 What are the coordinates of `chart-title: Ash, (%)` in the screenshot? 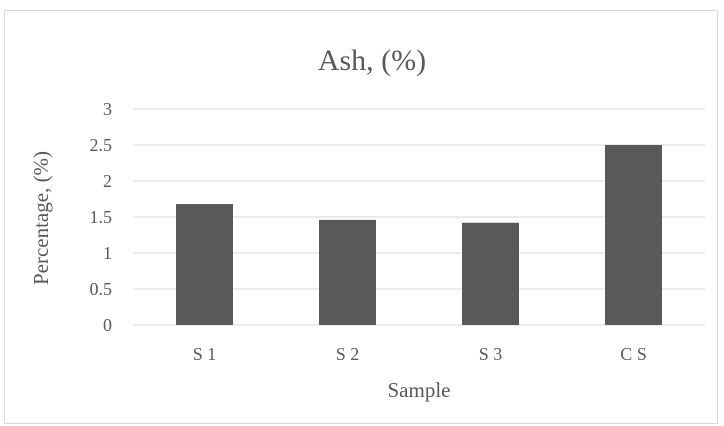 It's located at (372, 60).